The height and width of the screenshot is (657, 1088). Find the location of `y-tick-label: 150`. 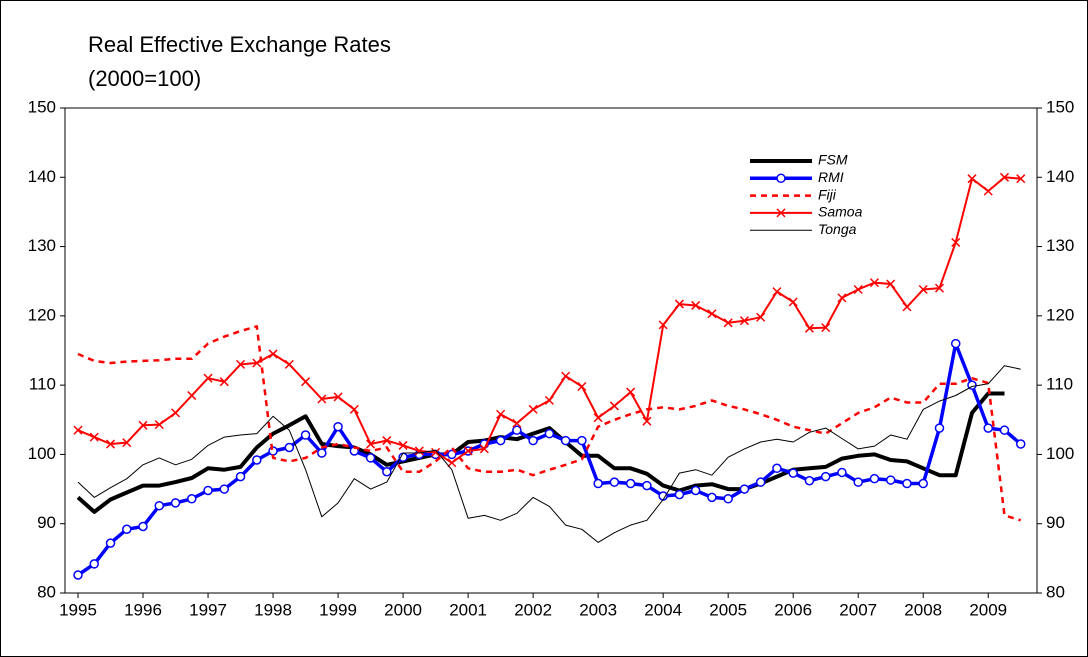

y-tick-label: 150 is located at coordinates (42, 106).